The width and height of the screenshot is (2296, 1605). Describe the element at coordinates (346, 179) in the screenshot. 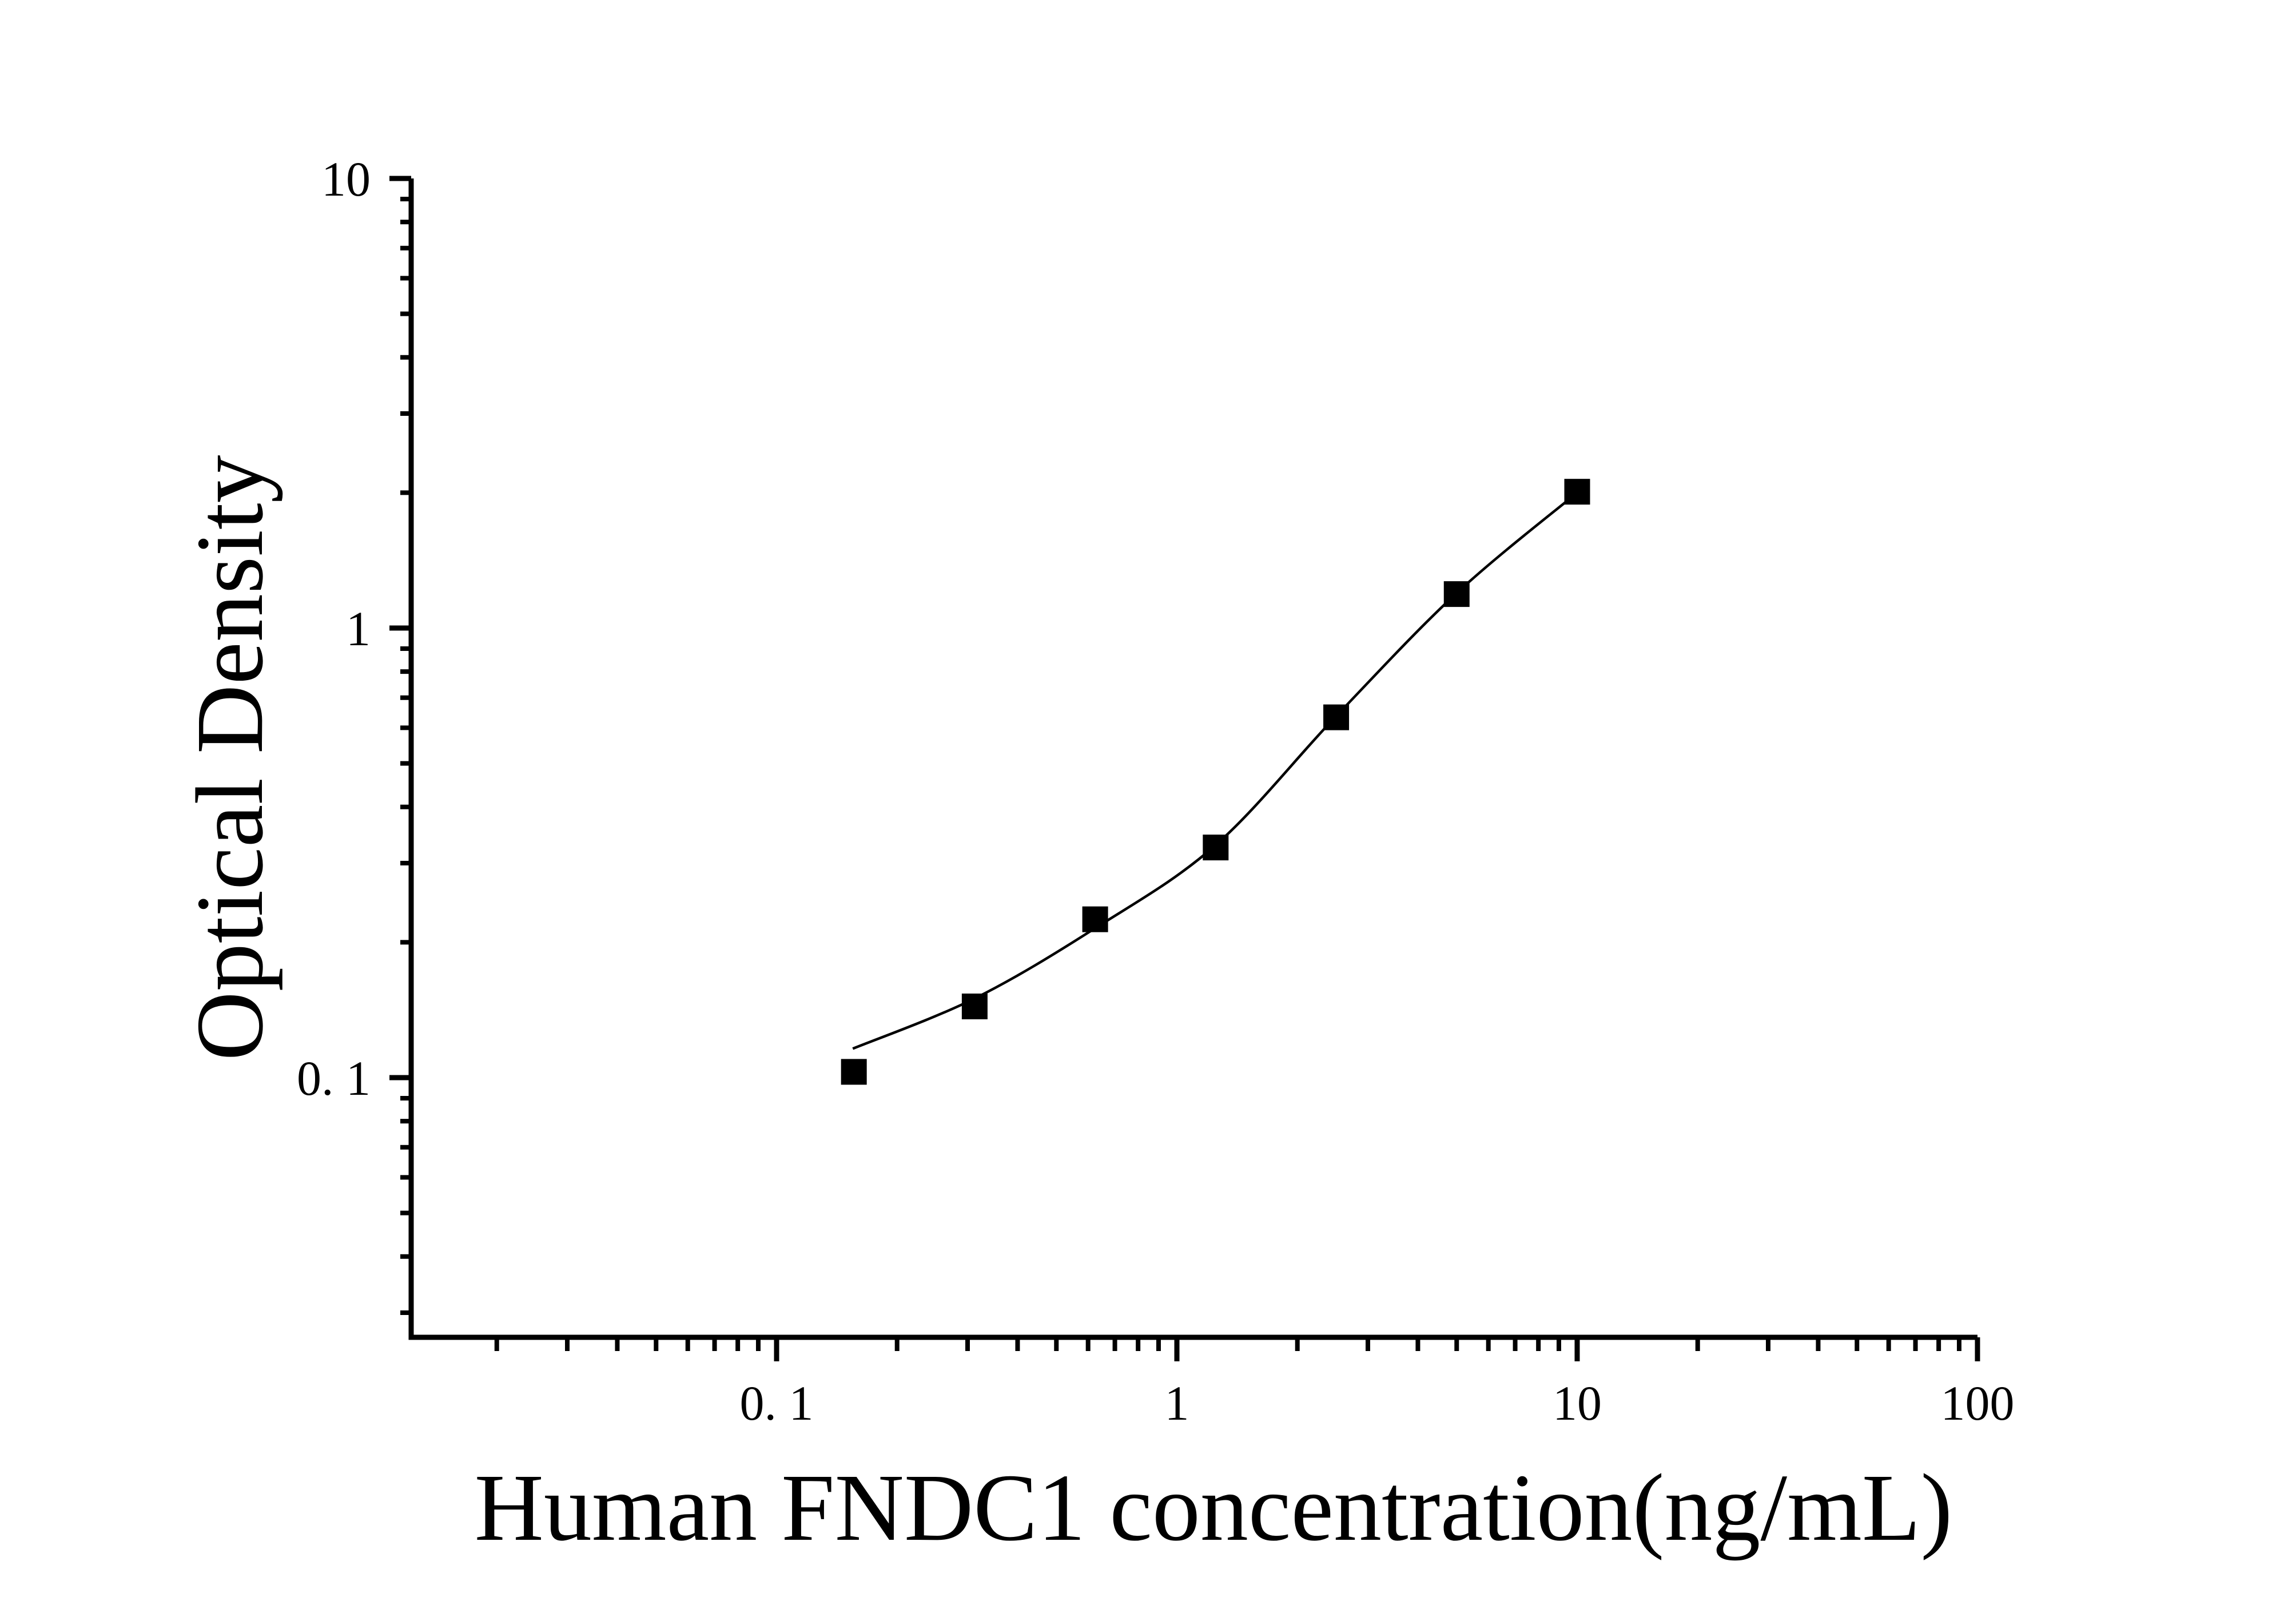

I see `y-tick-label: 10` at that location.